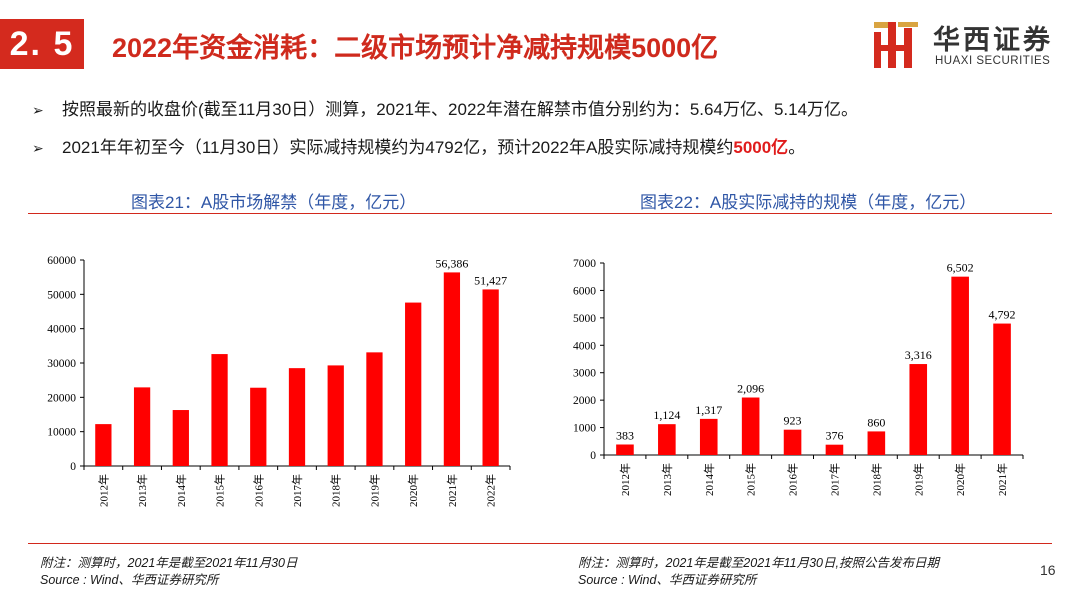 The image size is (1080, 608). What do you see at coordinates (584, 346) in the screenshot?
I see `y-tick-label: 4000` at bounding box center [584, 346].